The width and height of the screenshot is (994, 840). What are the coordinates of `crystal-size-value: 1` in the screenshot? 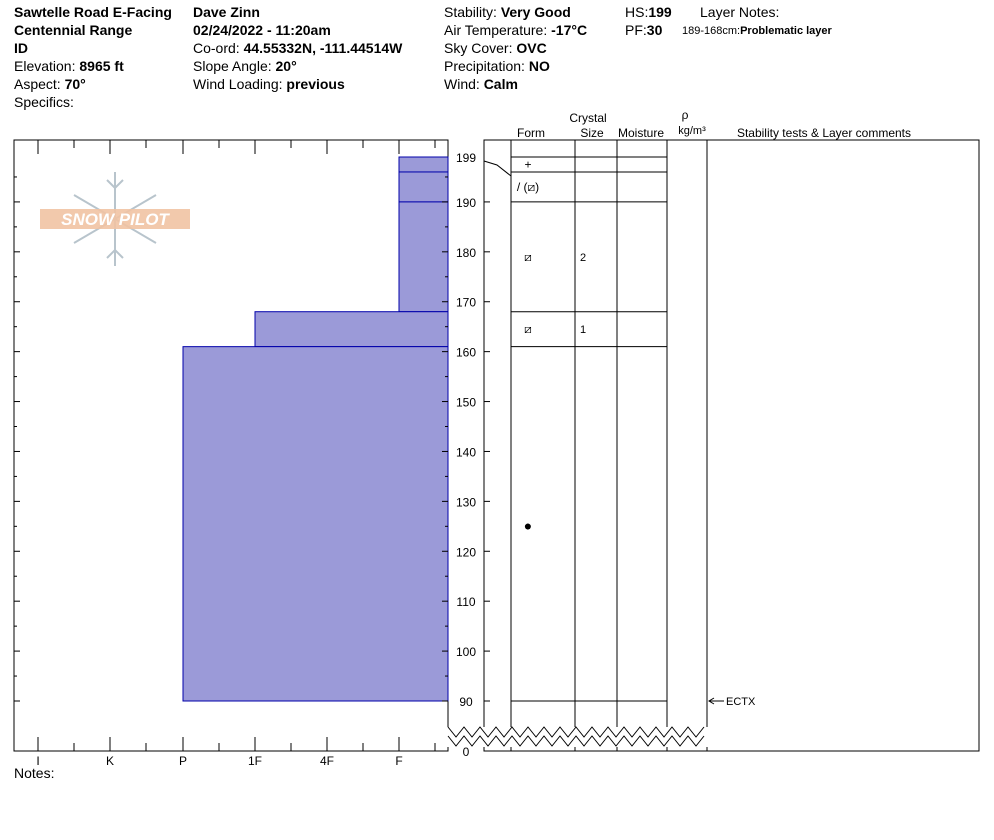 It's located at (583, 330).